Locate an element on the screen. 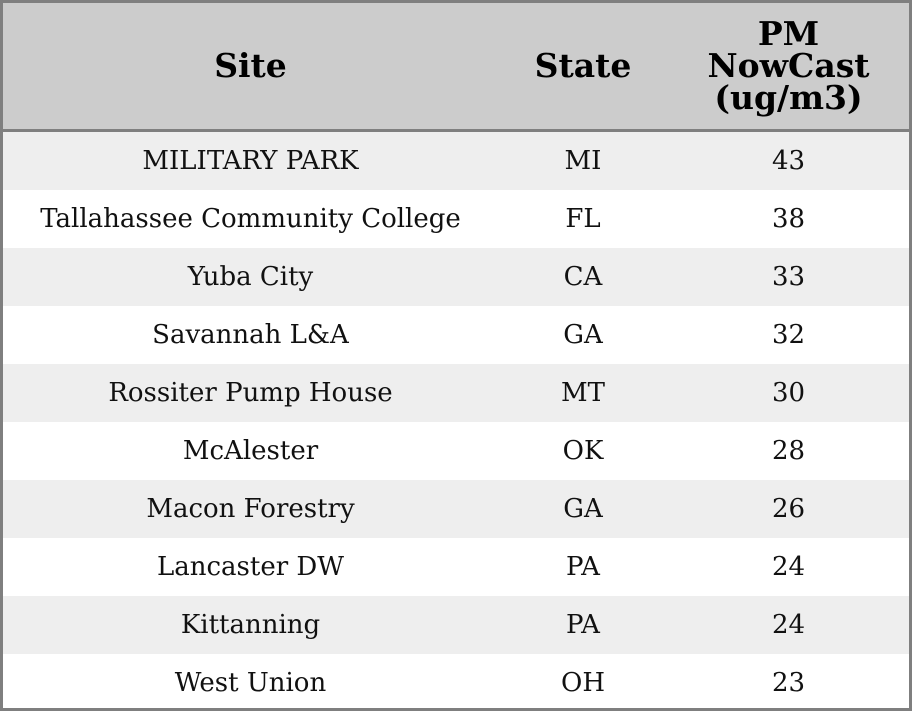 Image resolution: width=912 pixels, height=711 pixels. table-row: Savannah L&A GA 32 is located at coordinates (456, 335).